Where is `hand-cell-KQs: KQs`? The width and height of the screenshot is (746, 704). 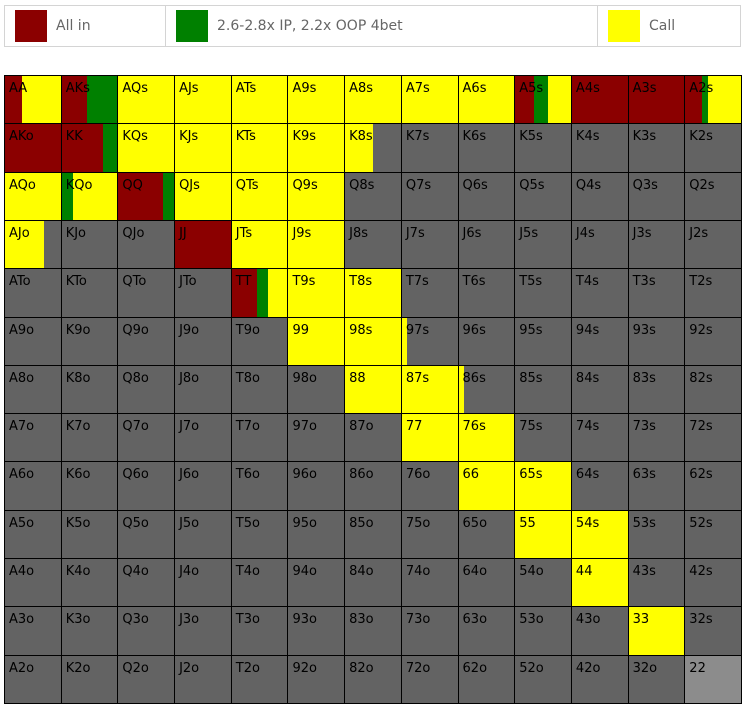
hand-cell-KQs: KQs is located at coordinates (146, 148).